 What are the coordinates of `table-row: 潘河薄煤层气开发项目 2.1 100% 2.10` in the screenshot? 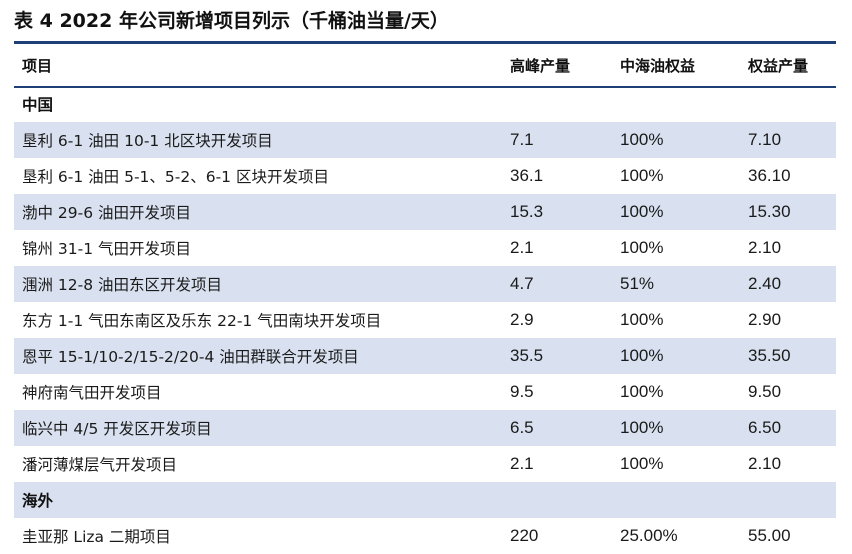 It's located at (425, 464).